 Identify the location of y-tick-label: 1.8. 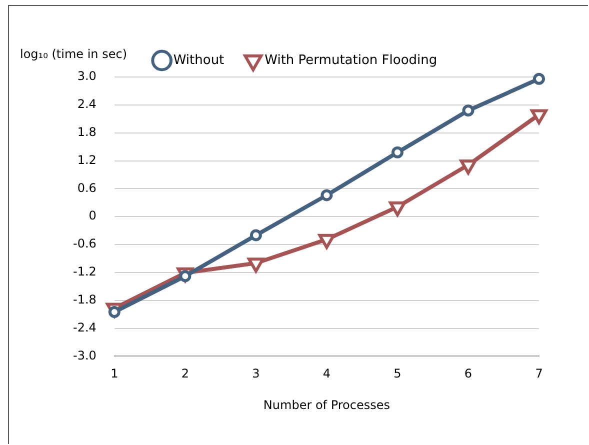
(86, 131).